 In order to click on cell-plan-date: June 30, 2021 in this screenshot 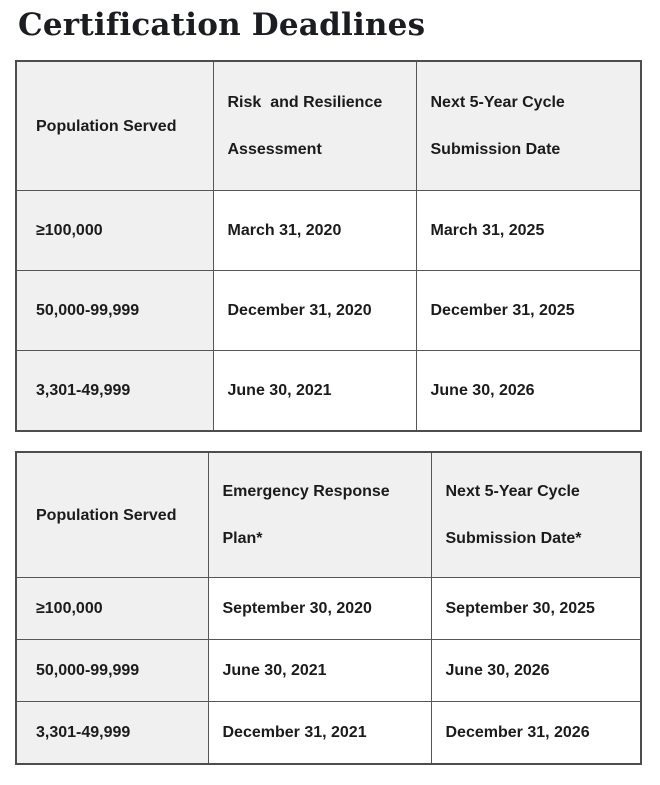, I will do `click(319, 671)`.